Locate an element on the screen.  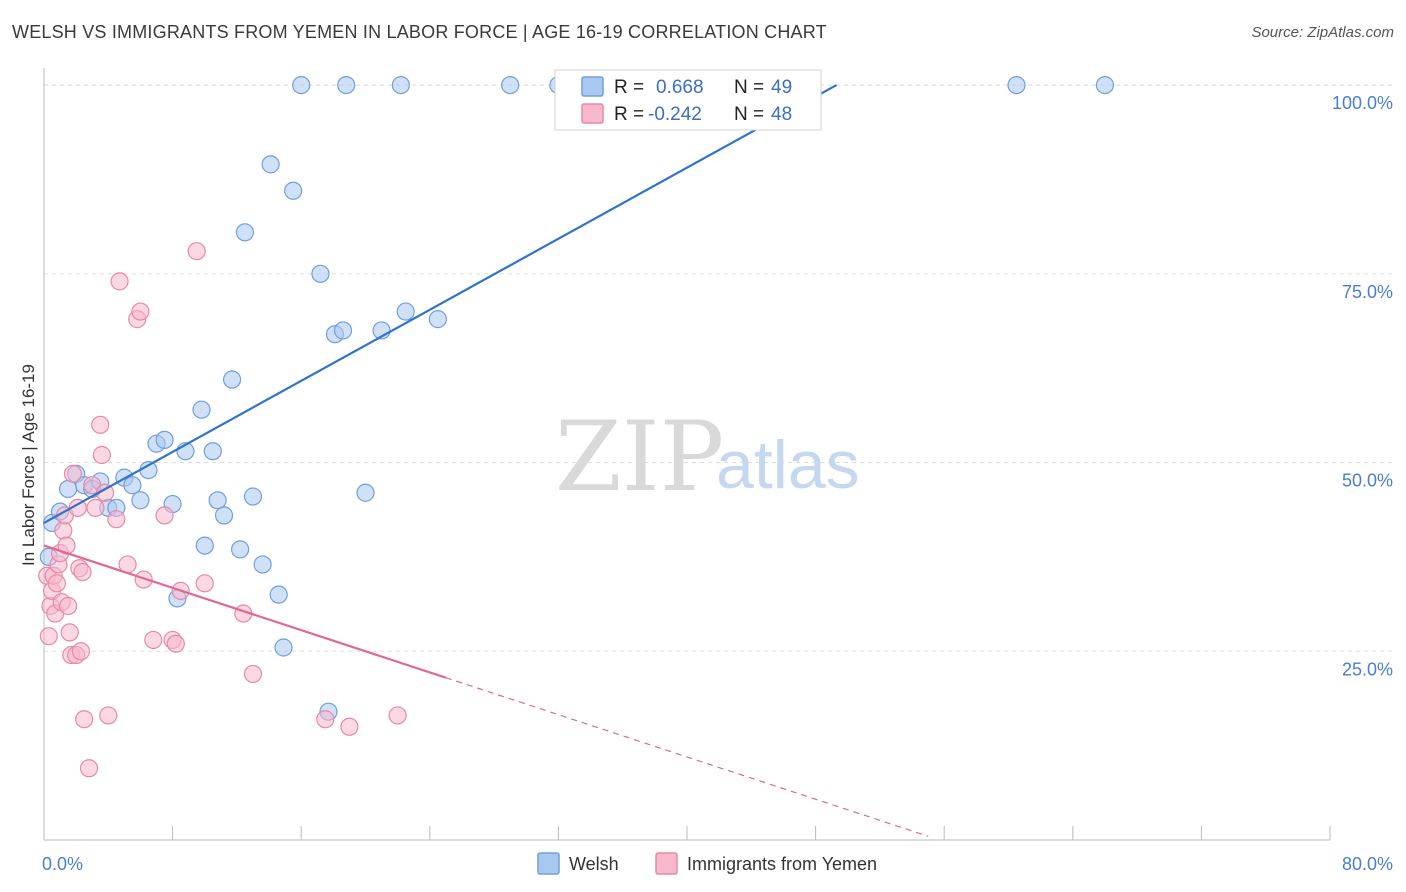
source-label: Source: ZipAtlas.com is located at coordinates (1322, 32).